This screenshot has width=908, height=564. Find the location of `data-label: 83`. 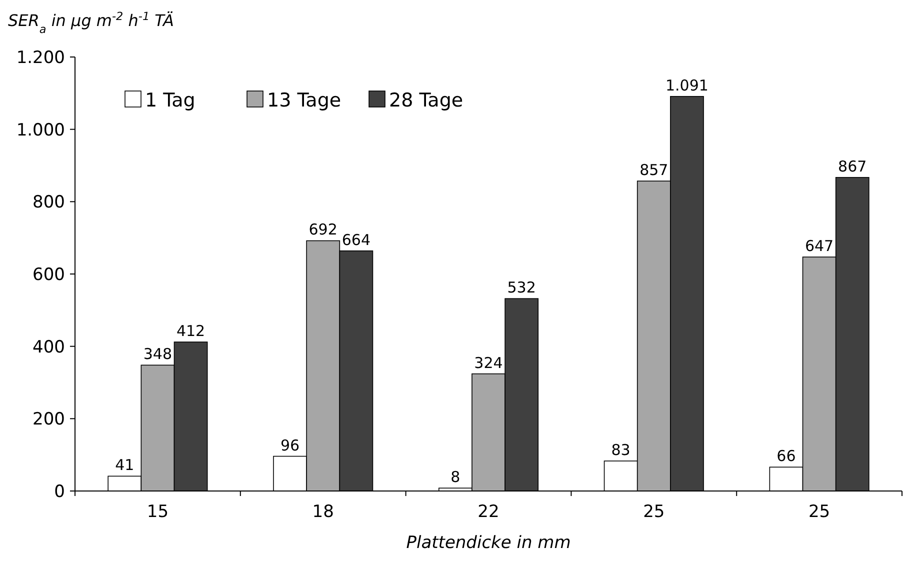

data-label: 83 is located at coordinates (620, 449).